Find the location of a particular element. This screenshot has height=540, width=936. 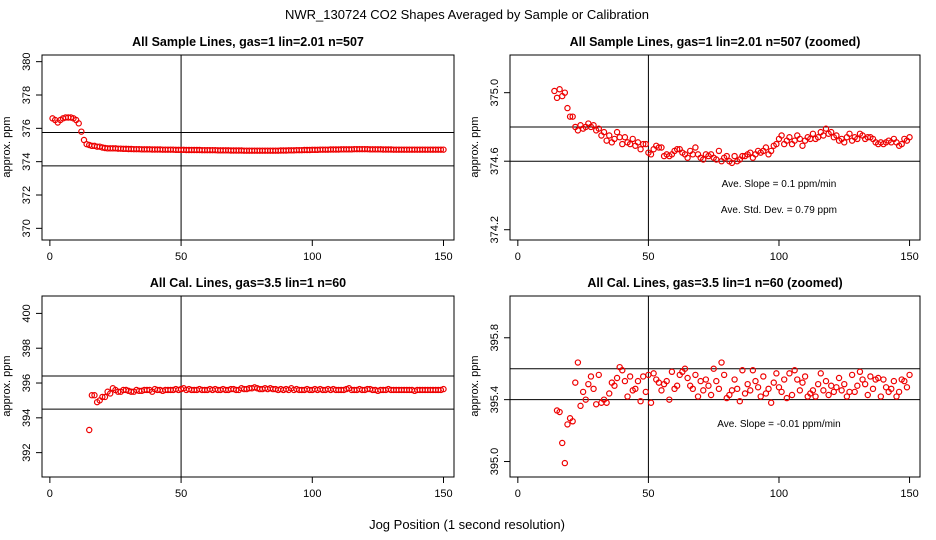

y-tick-label: 398 is located at coordinates (27, 348).